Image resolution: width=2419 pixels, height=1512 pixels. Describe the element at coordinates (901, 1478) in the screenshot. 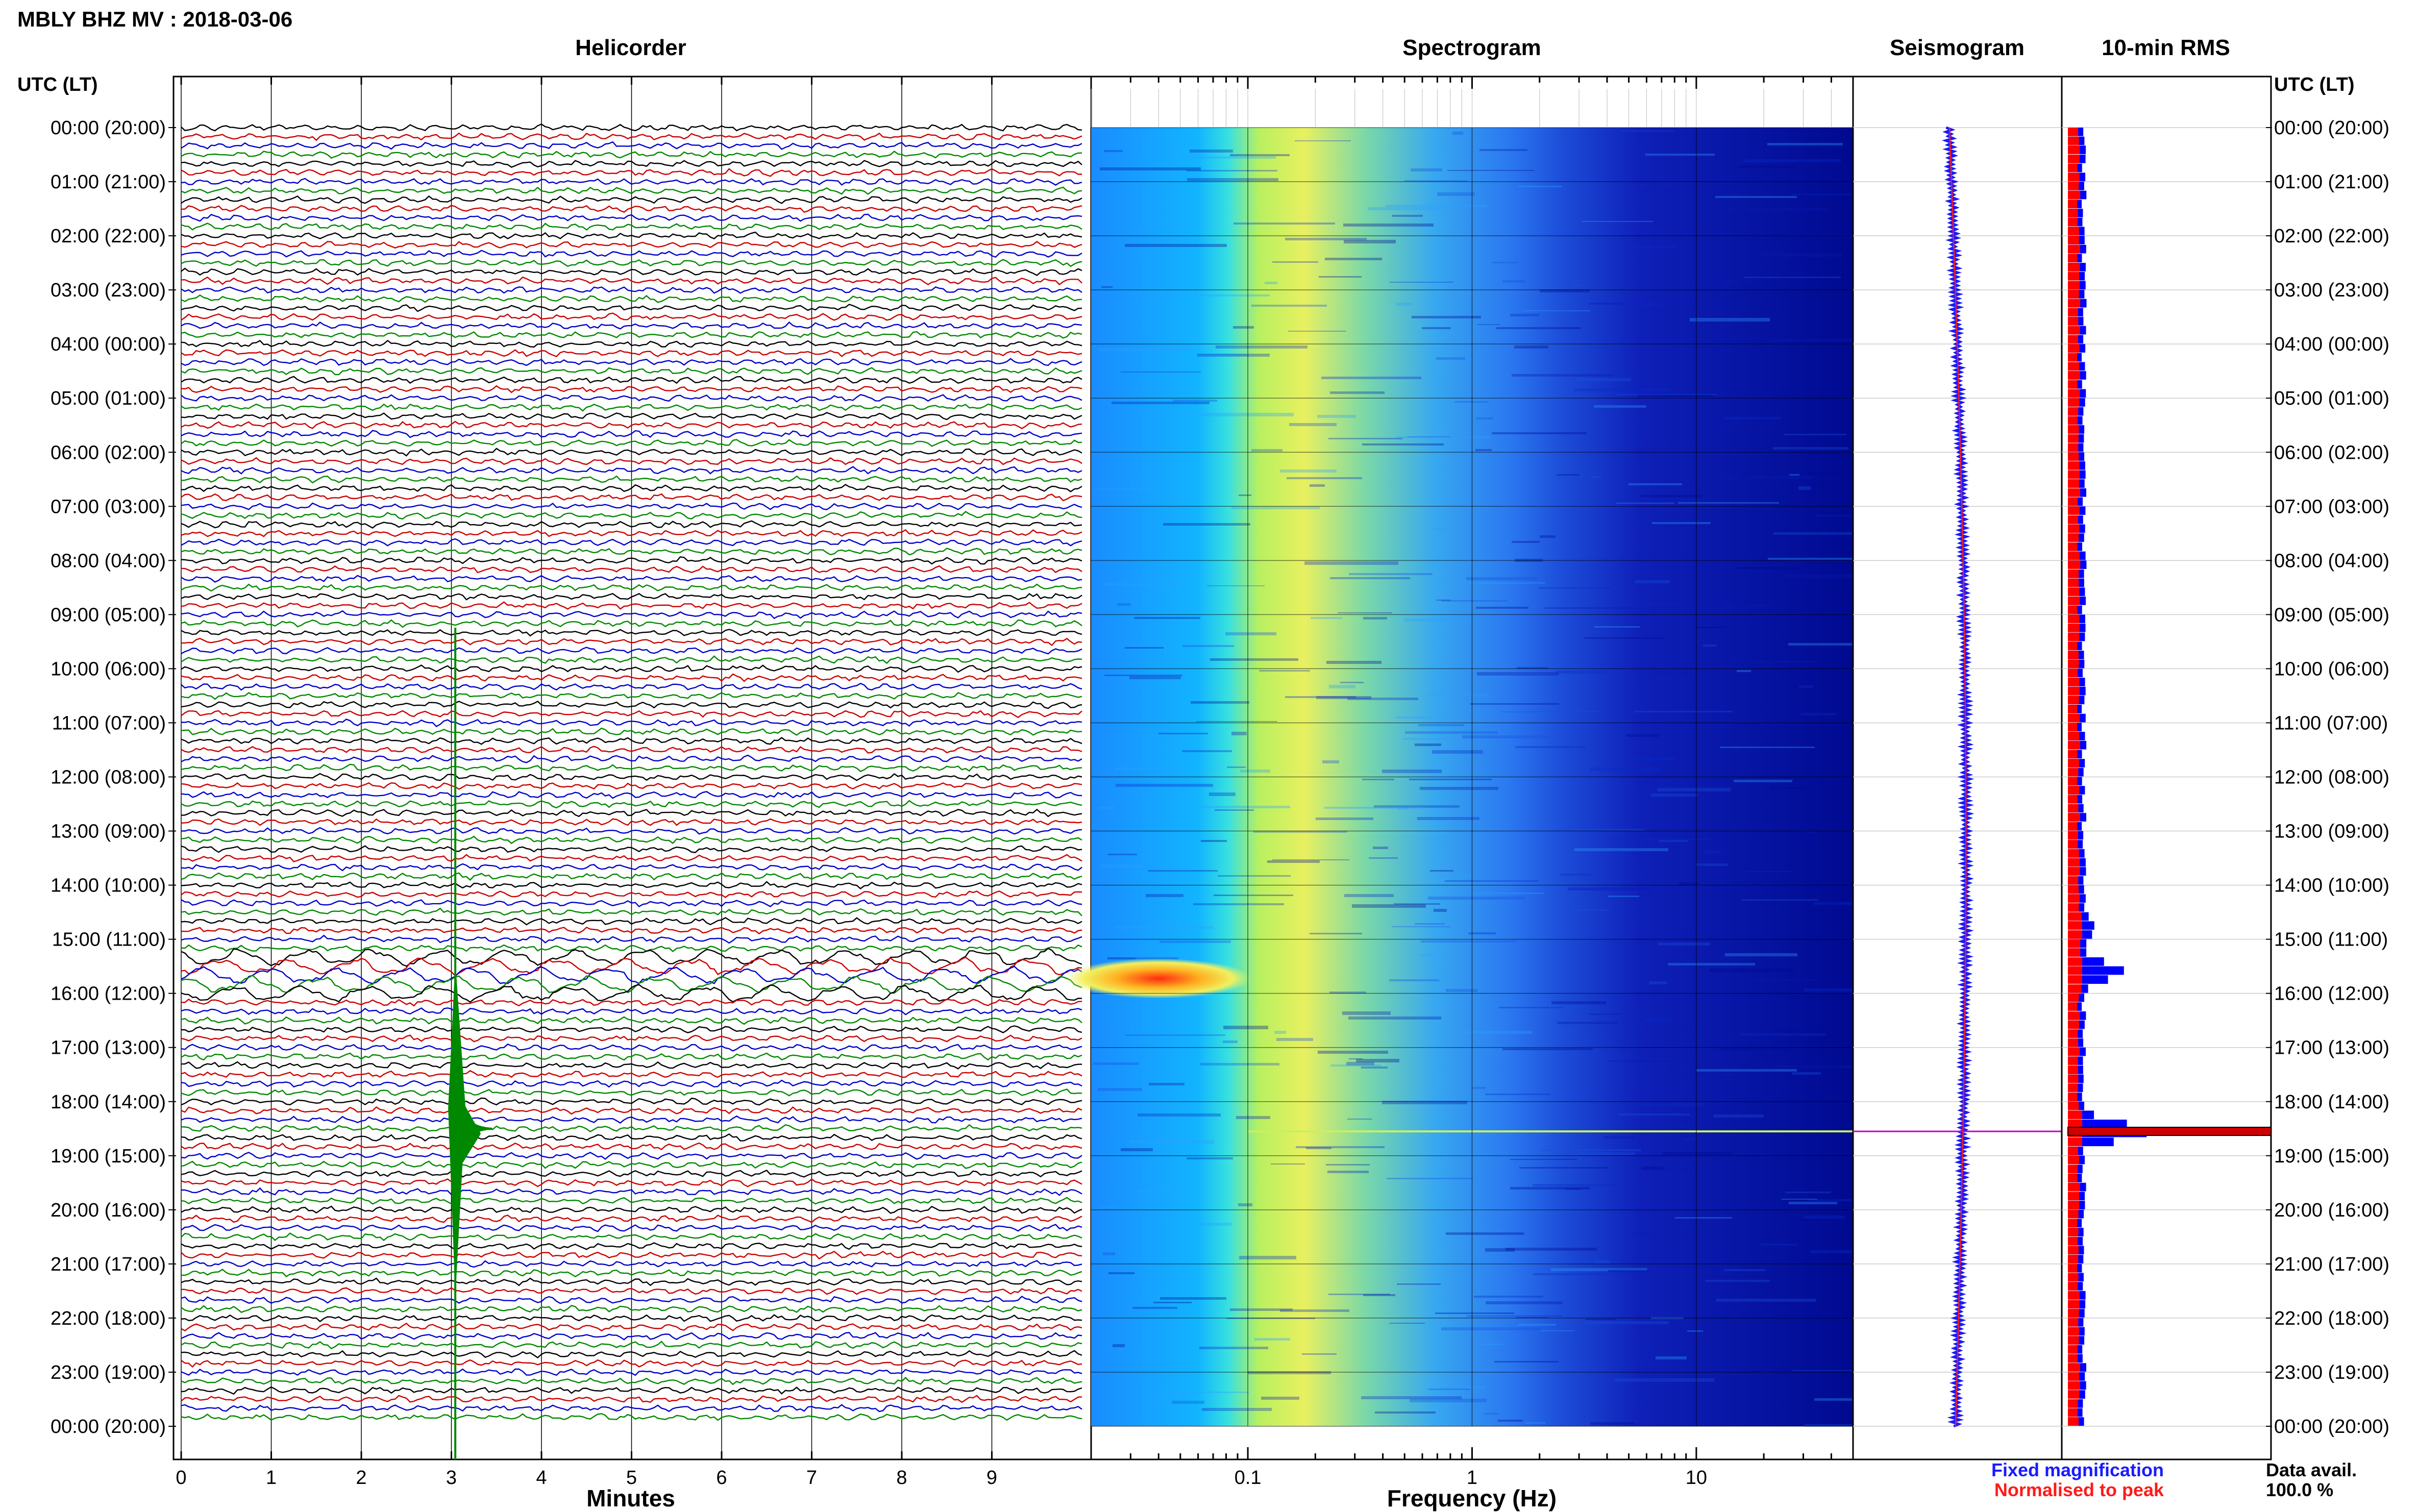

I see `x-tick-label: 8` at that location.